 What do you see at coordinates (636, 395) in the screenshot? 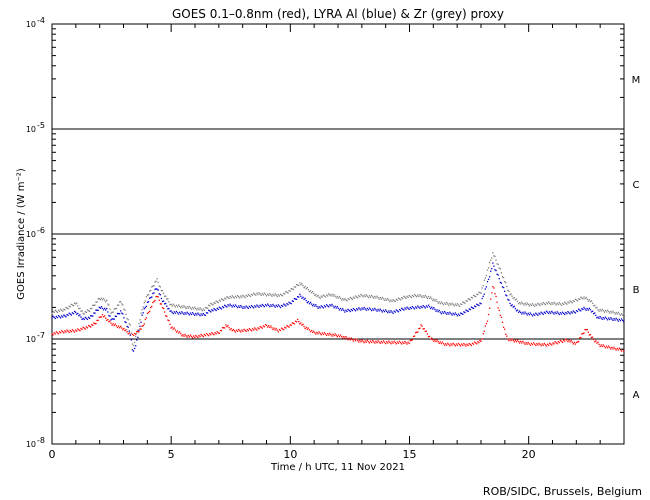
I see `flare-class-label: A` at bounding box center [636, 395].